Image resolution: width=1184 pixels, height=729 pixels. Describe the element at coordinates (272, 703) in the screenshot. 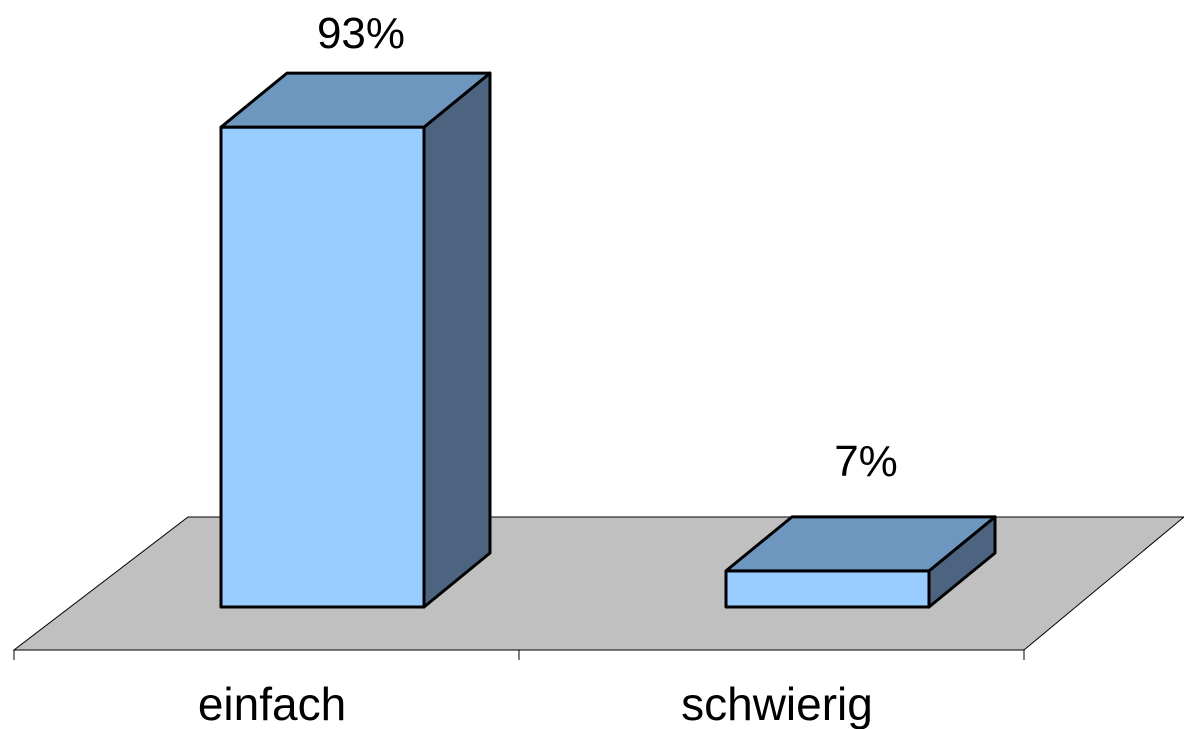

I see `category-label-einfach: einfach` at that location.